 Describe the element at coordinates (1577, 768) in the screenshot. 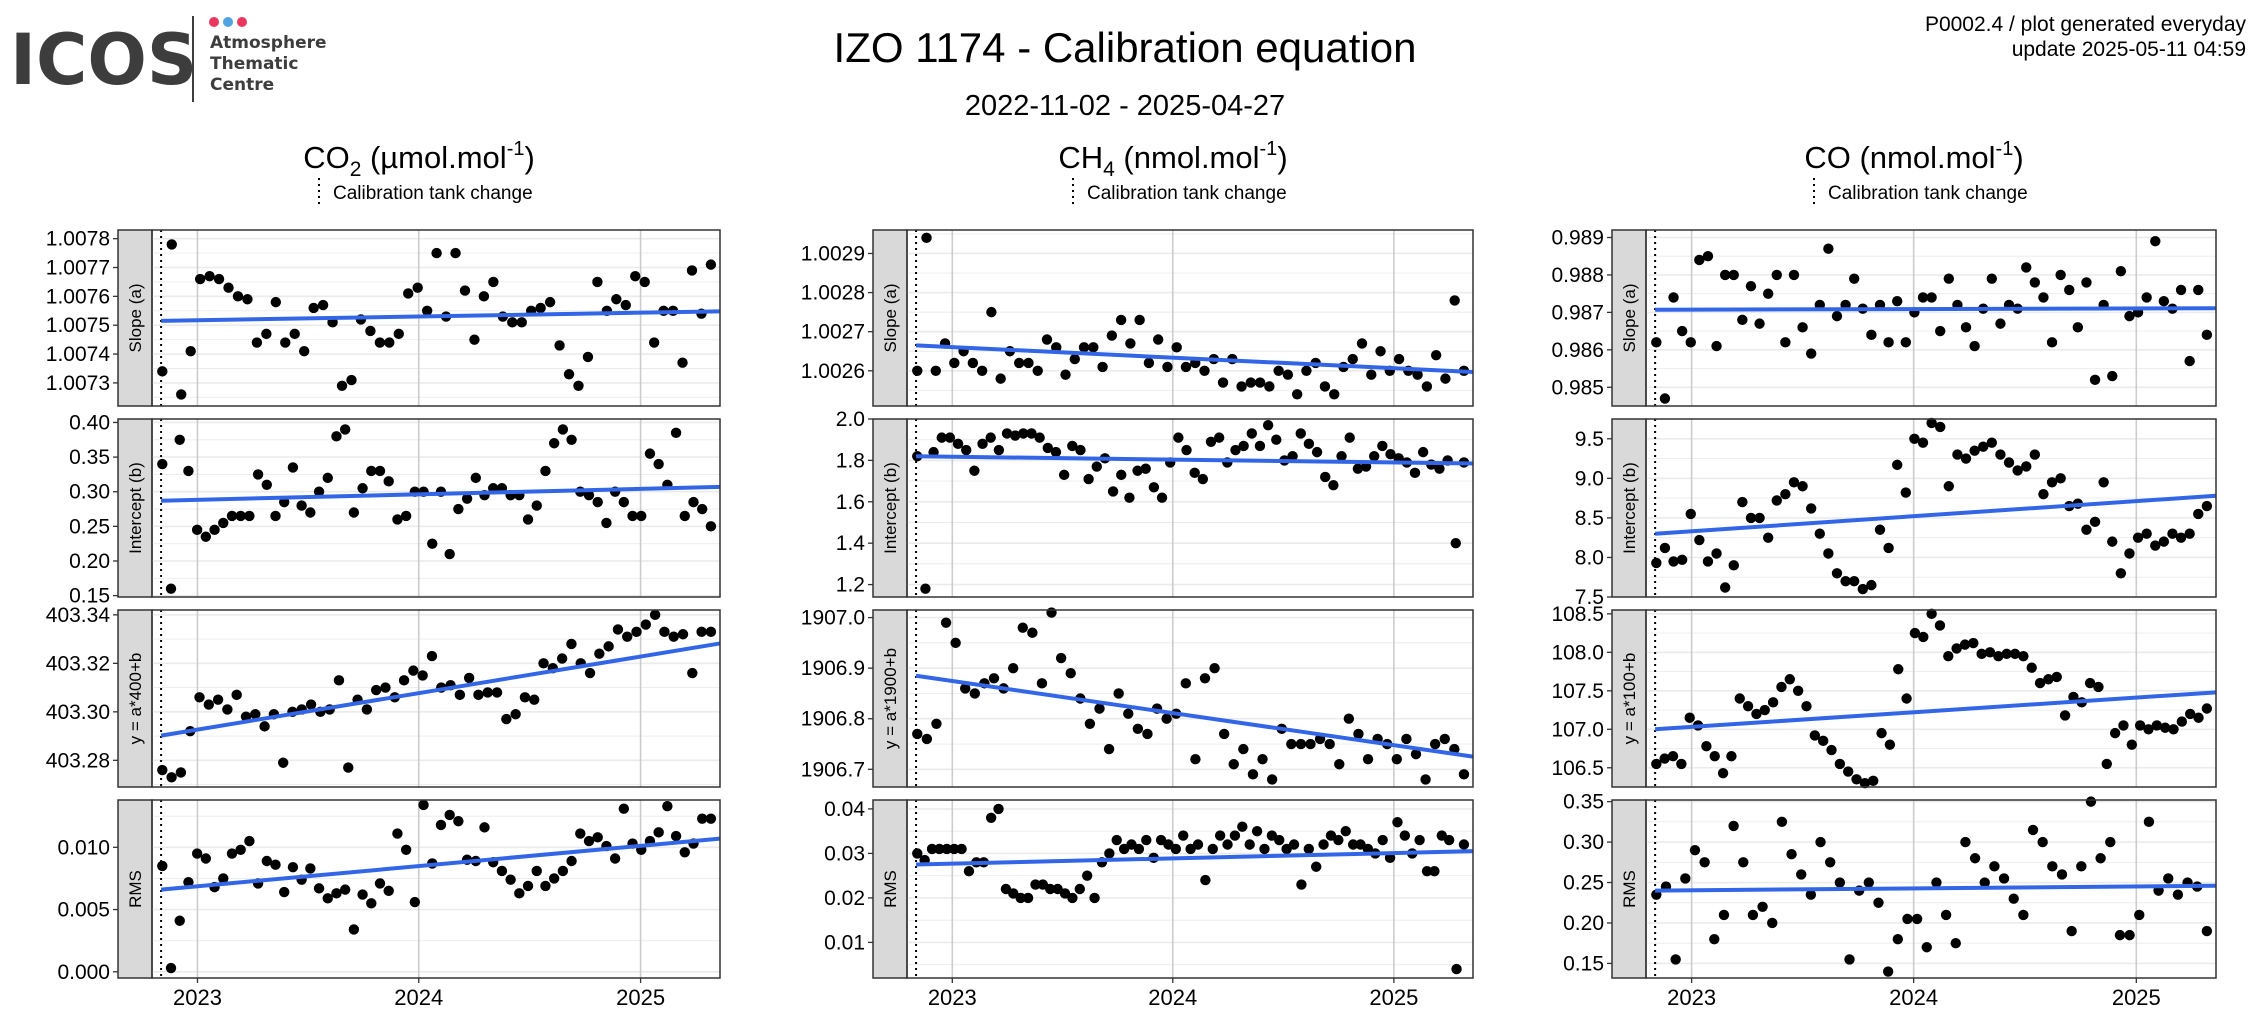

I see `y-tick-label: 106.5` at that location.